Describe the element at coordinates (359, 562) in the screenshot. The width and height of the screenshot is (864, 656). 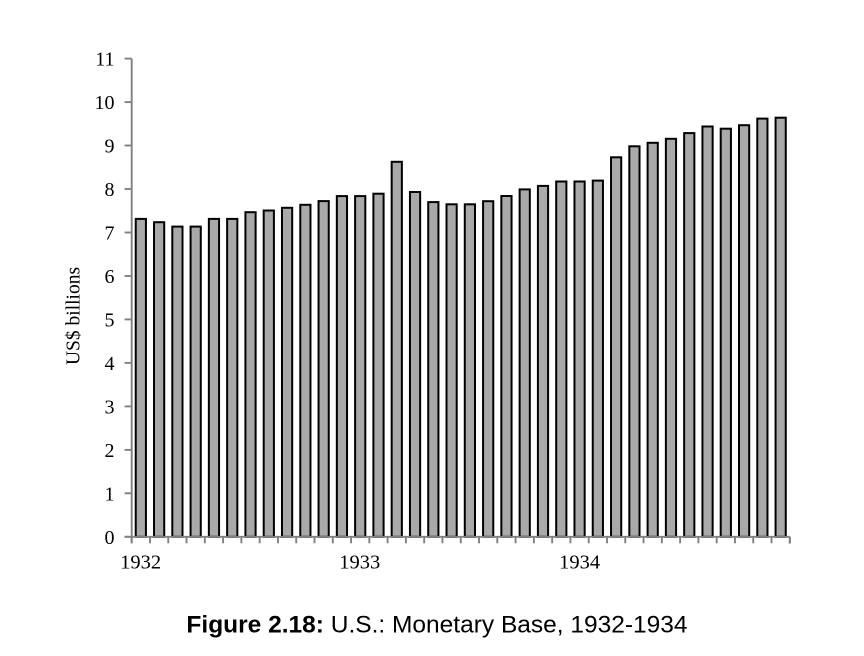
I see `svg-text: 1933` at that location.